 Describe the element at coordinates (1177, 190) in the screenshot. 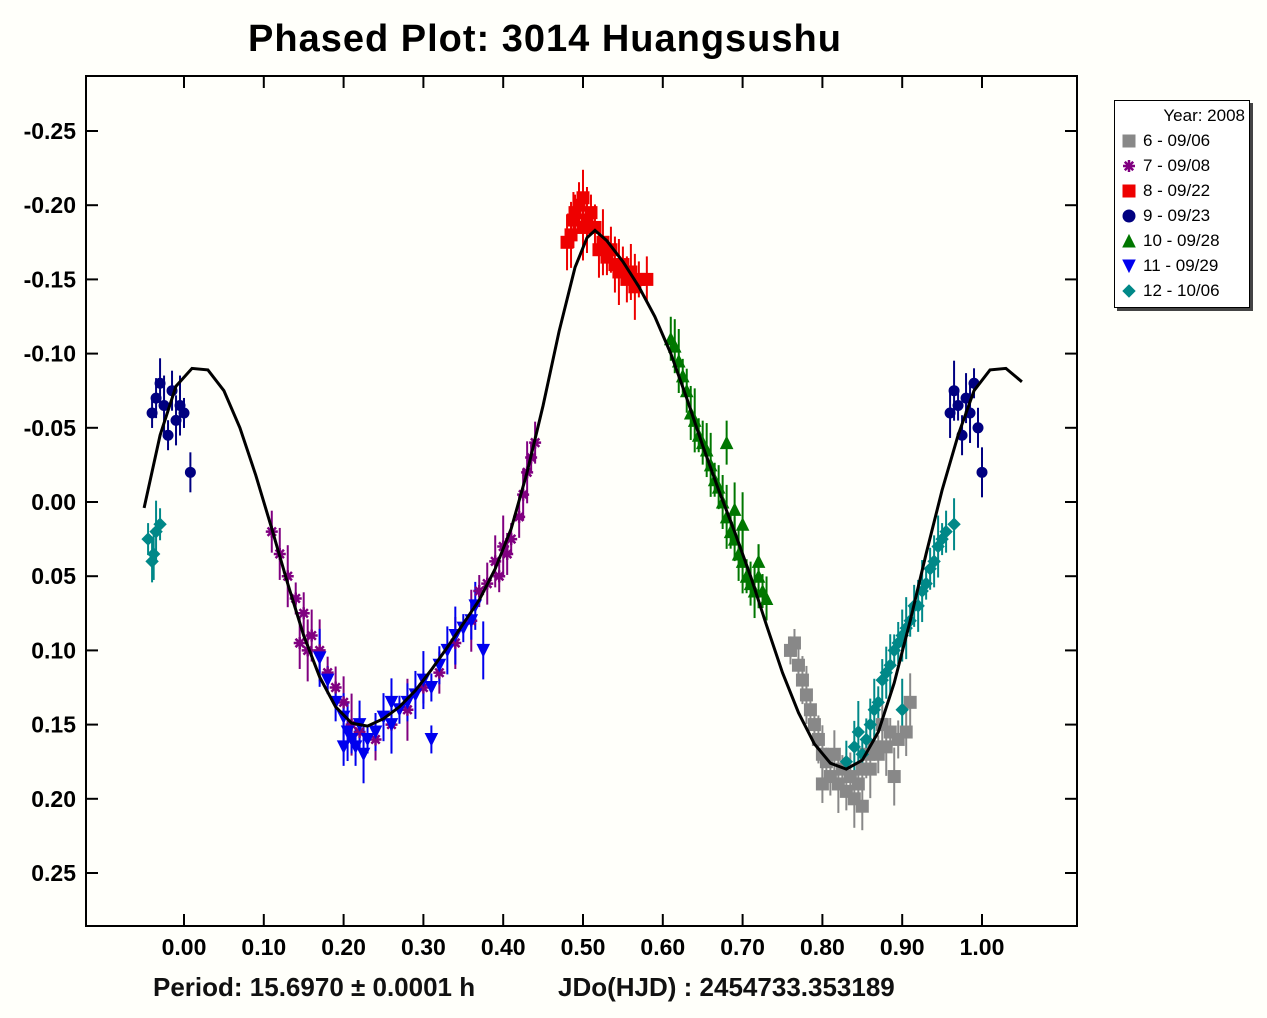

I see `legend-label: 8 - 09/22` at that location.